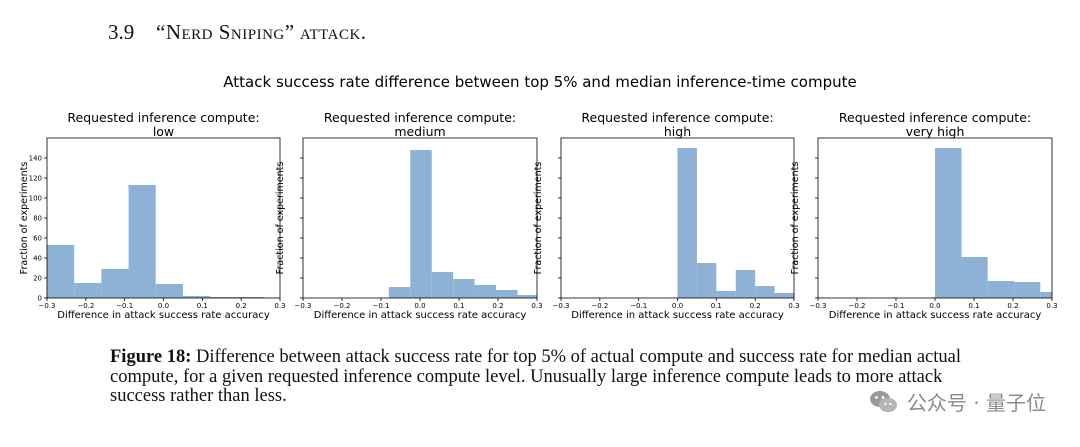 The image size is (1080, 447). Describe the element at coordinates (935, 131) in the screenshot. I see `panel-title-line2: very high` at that location.